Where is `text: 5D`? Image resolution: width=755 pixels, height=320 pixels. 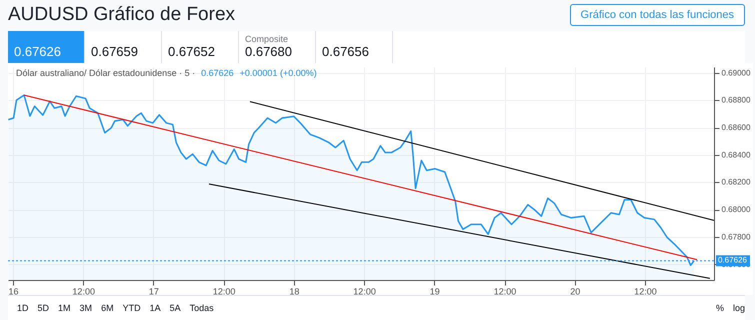
text: 5D is located at coordinates (44, 308).